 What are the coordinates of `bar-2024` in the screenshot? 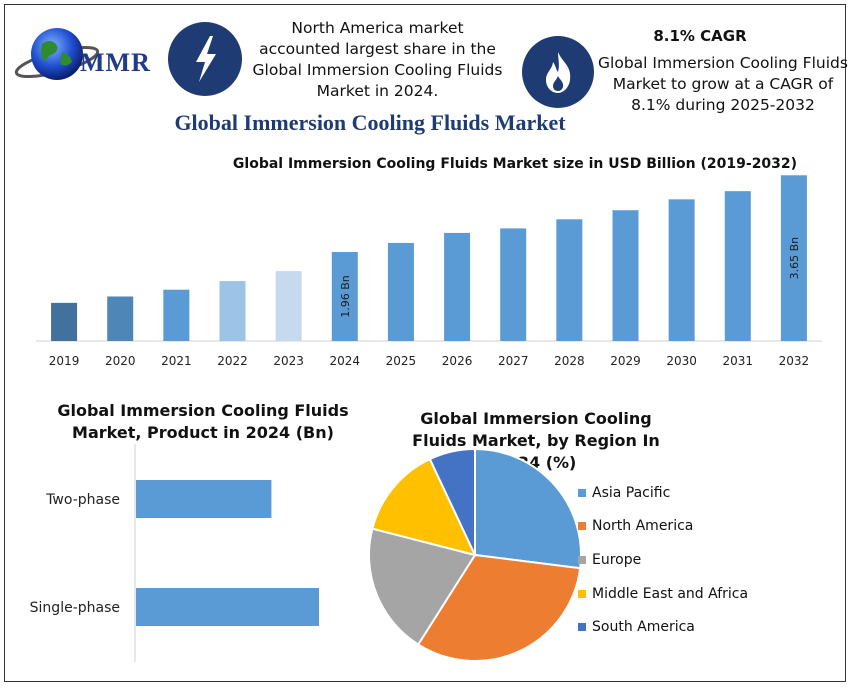 It's located at (344, 296).